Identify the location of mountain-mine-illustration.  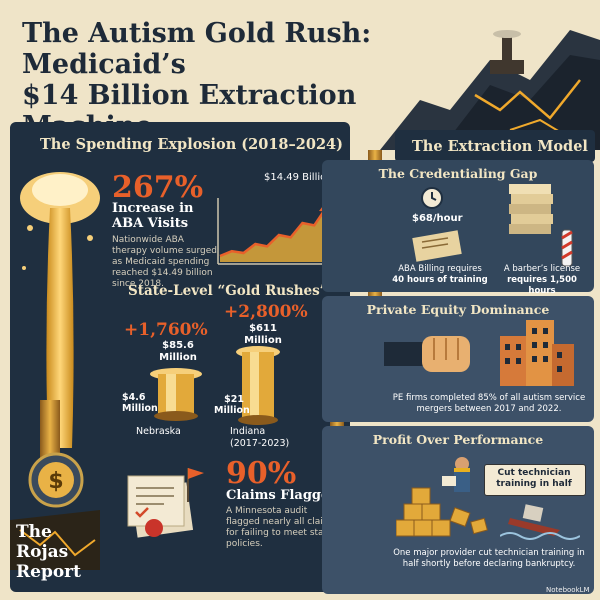
(490, 90).